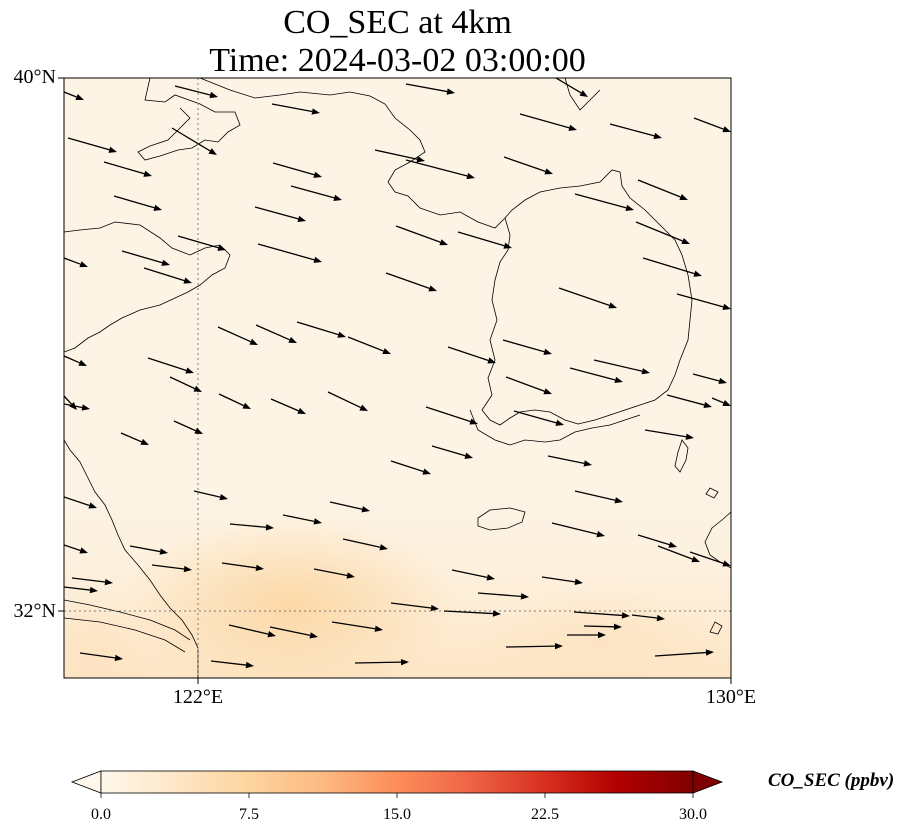 The image size is (916, 836). What do you see at coordinates (708, 782) in the screenshot?
I see `colorbar-extend-max` at bounding box center [708, 782].